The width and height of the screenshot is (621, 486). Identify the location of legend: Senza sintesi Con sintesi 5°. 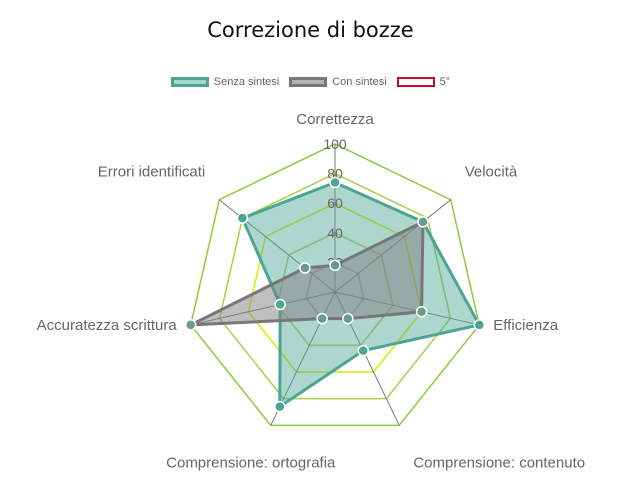
(310, 82).